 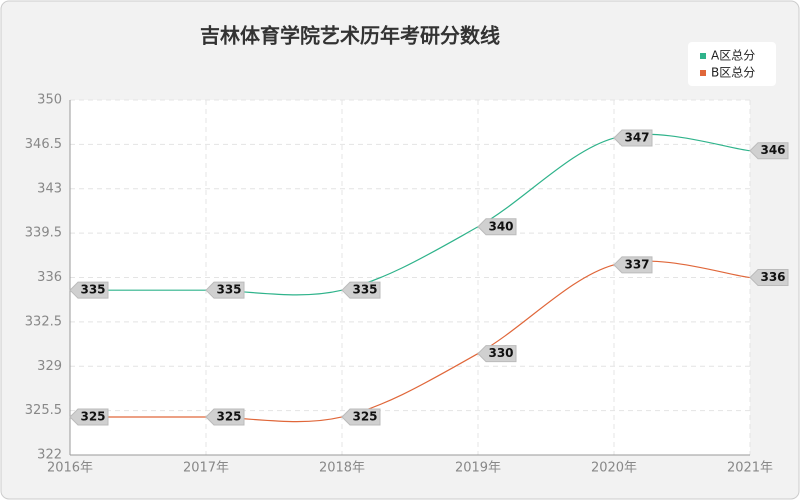 I want to click on data-label: 337, so click(x=636, y=264).